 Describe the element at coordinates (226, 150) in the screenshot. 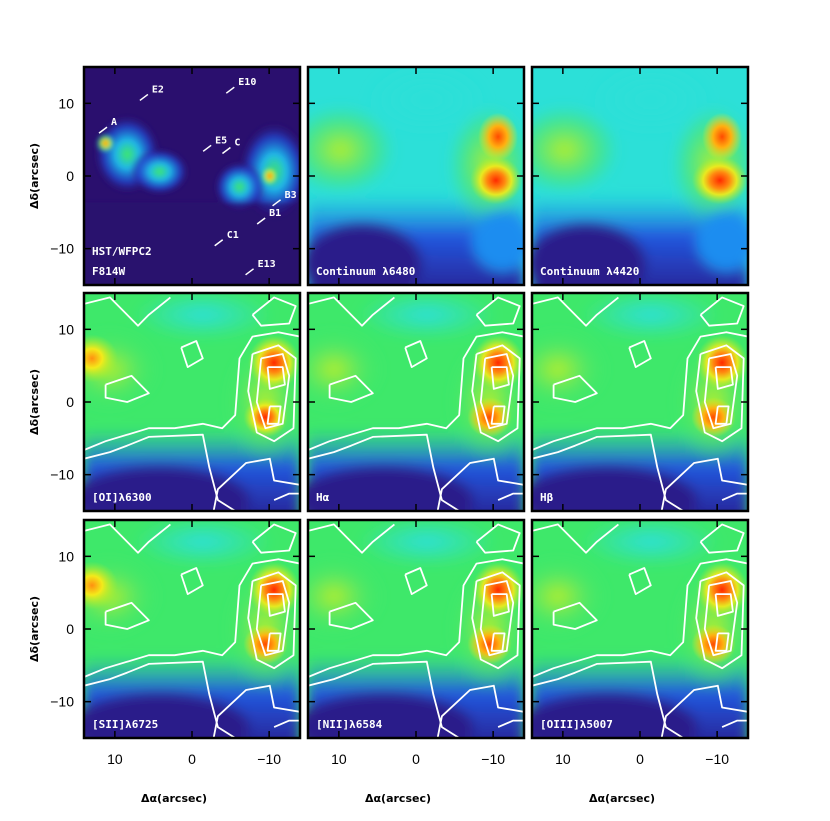

I see `source-arrow-c` at that location.